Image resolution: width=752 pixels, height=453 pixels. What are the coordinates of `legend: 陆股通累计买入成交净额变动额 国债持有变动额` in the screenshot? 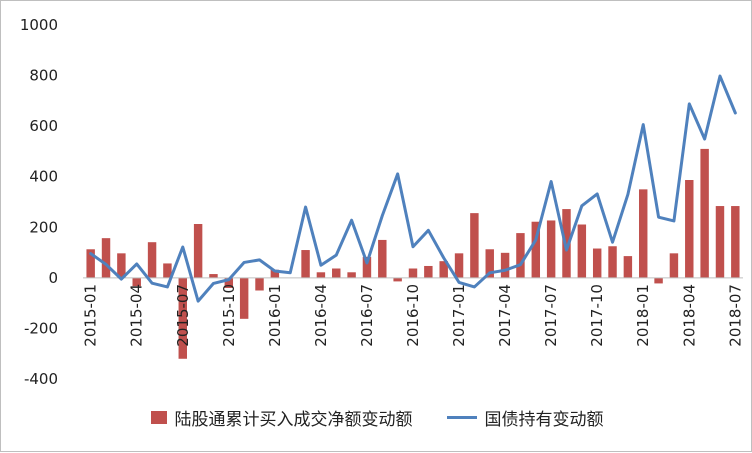 It's located at (376, 417).